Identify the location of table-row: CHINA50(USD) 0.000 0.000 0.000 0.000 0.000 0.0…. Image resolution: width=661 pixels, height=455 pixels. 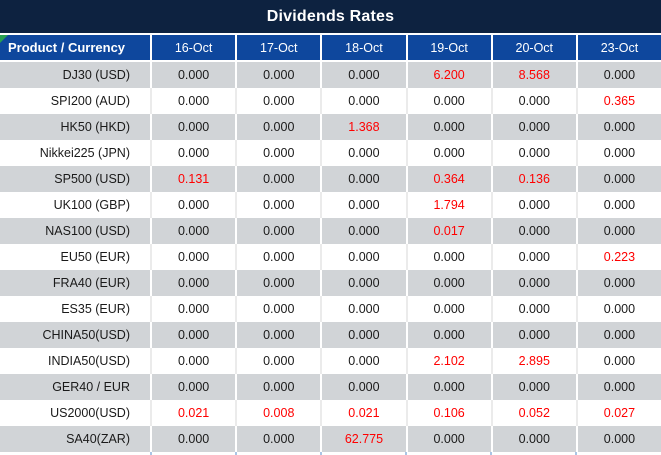
(330, 335).